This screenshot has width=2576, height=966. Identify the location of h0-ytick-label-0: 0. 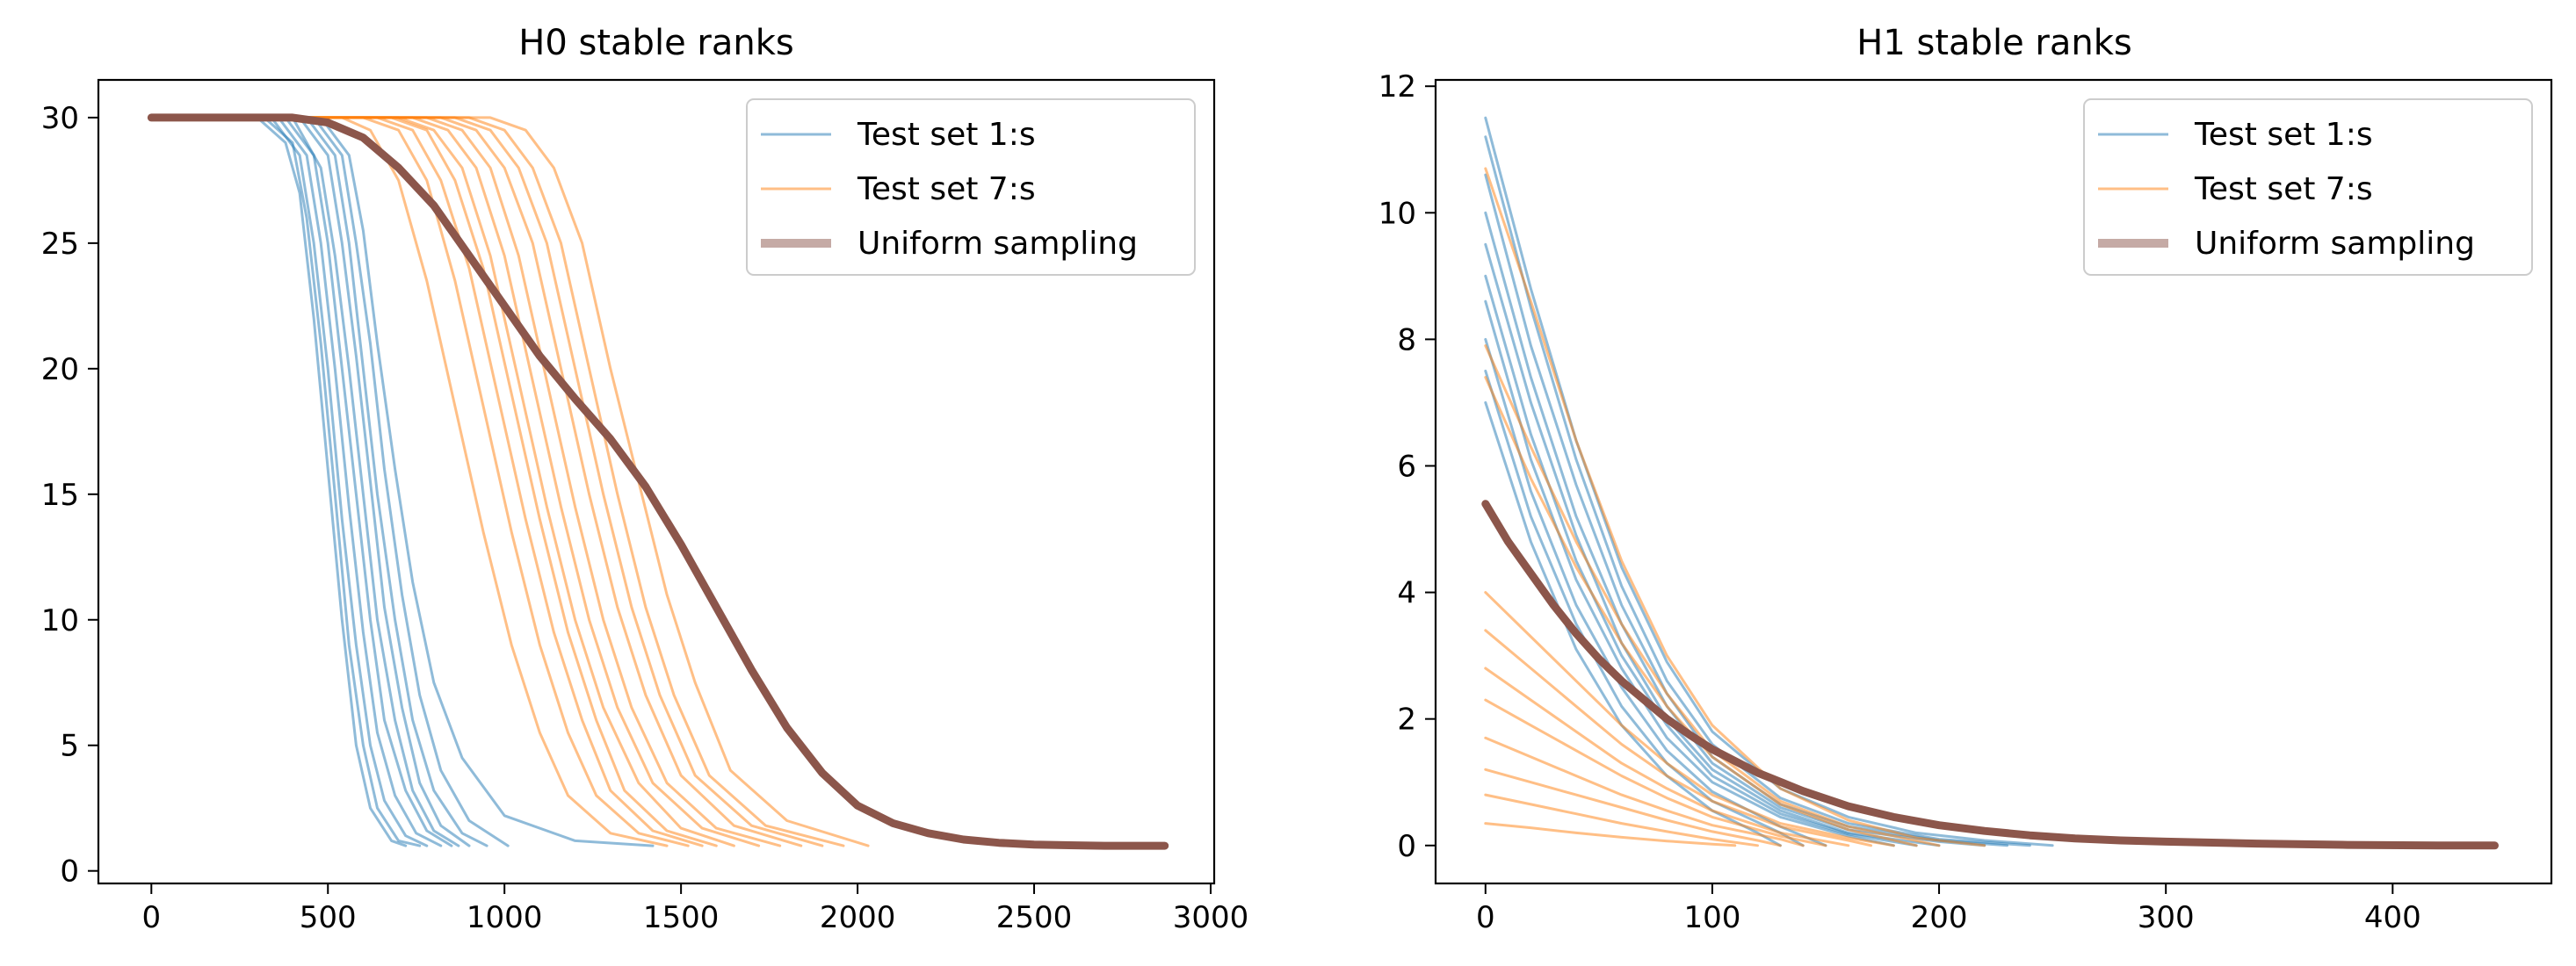
(69, 872).